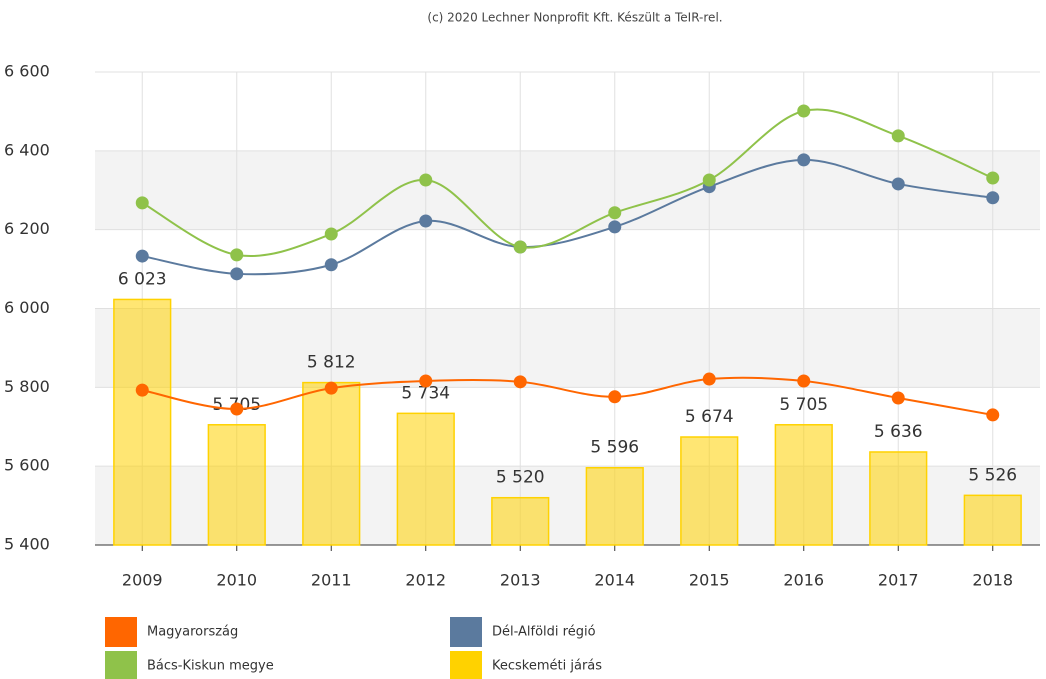  Describe the element at coordinates (236, 580) in the screenshot. I see `x-tick-label: 2010` at that location.